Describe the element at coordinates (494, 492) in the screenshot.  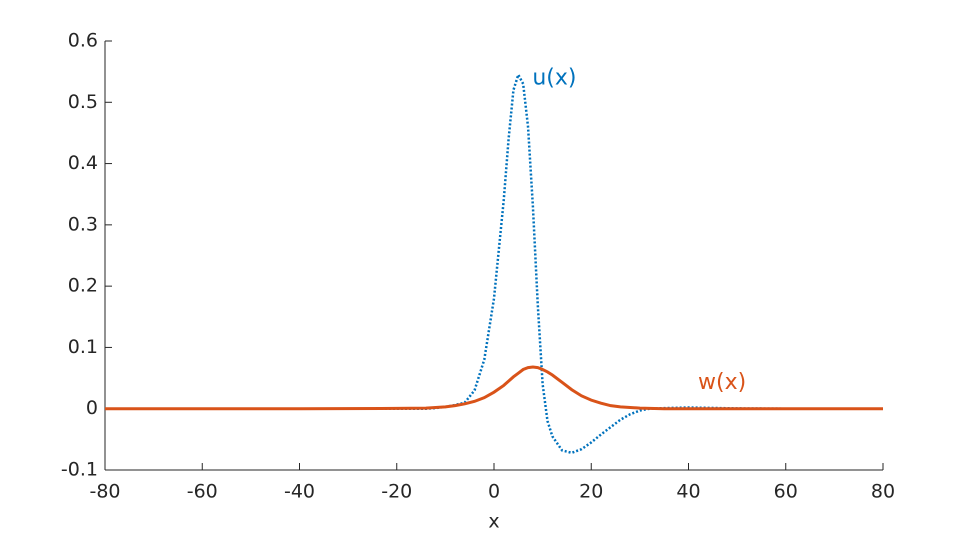
I see `x-tick-label: 0` at that location.